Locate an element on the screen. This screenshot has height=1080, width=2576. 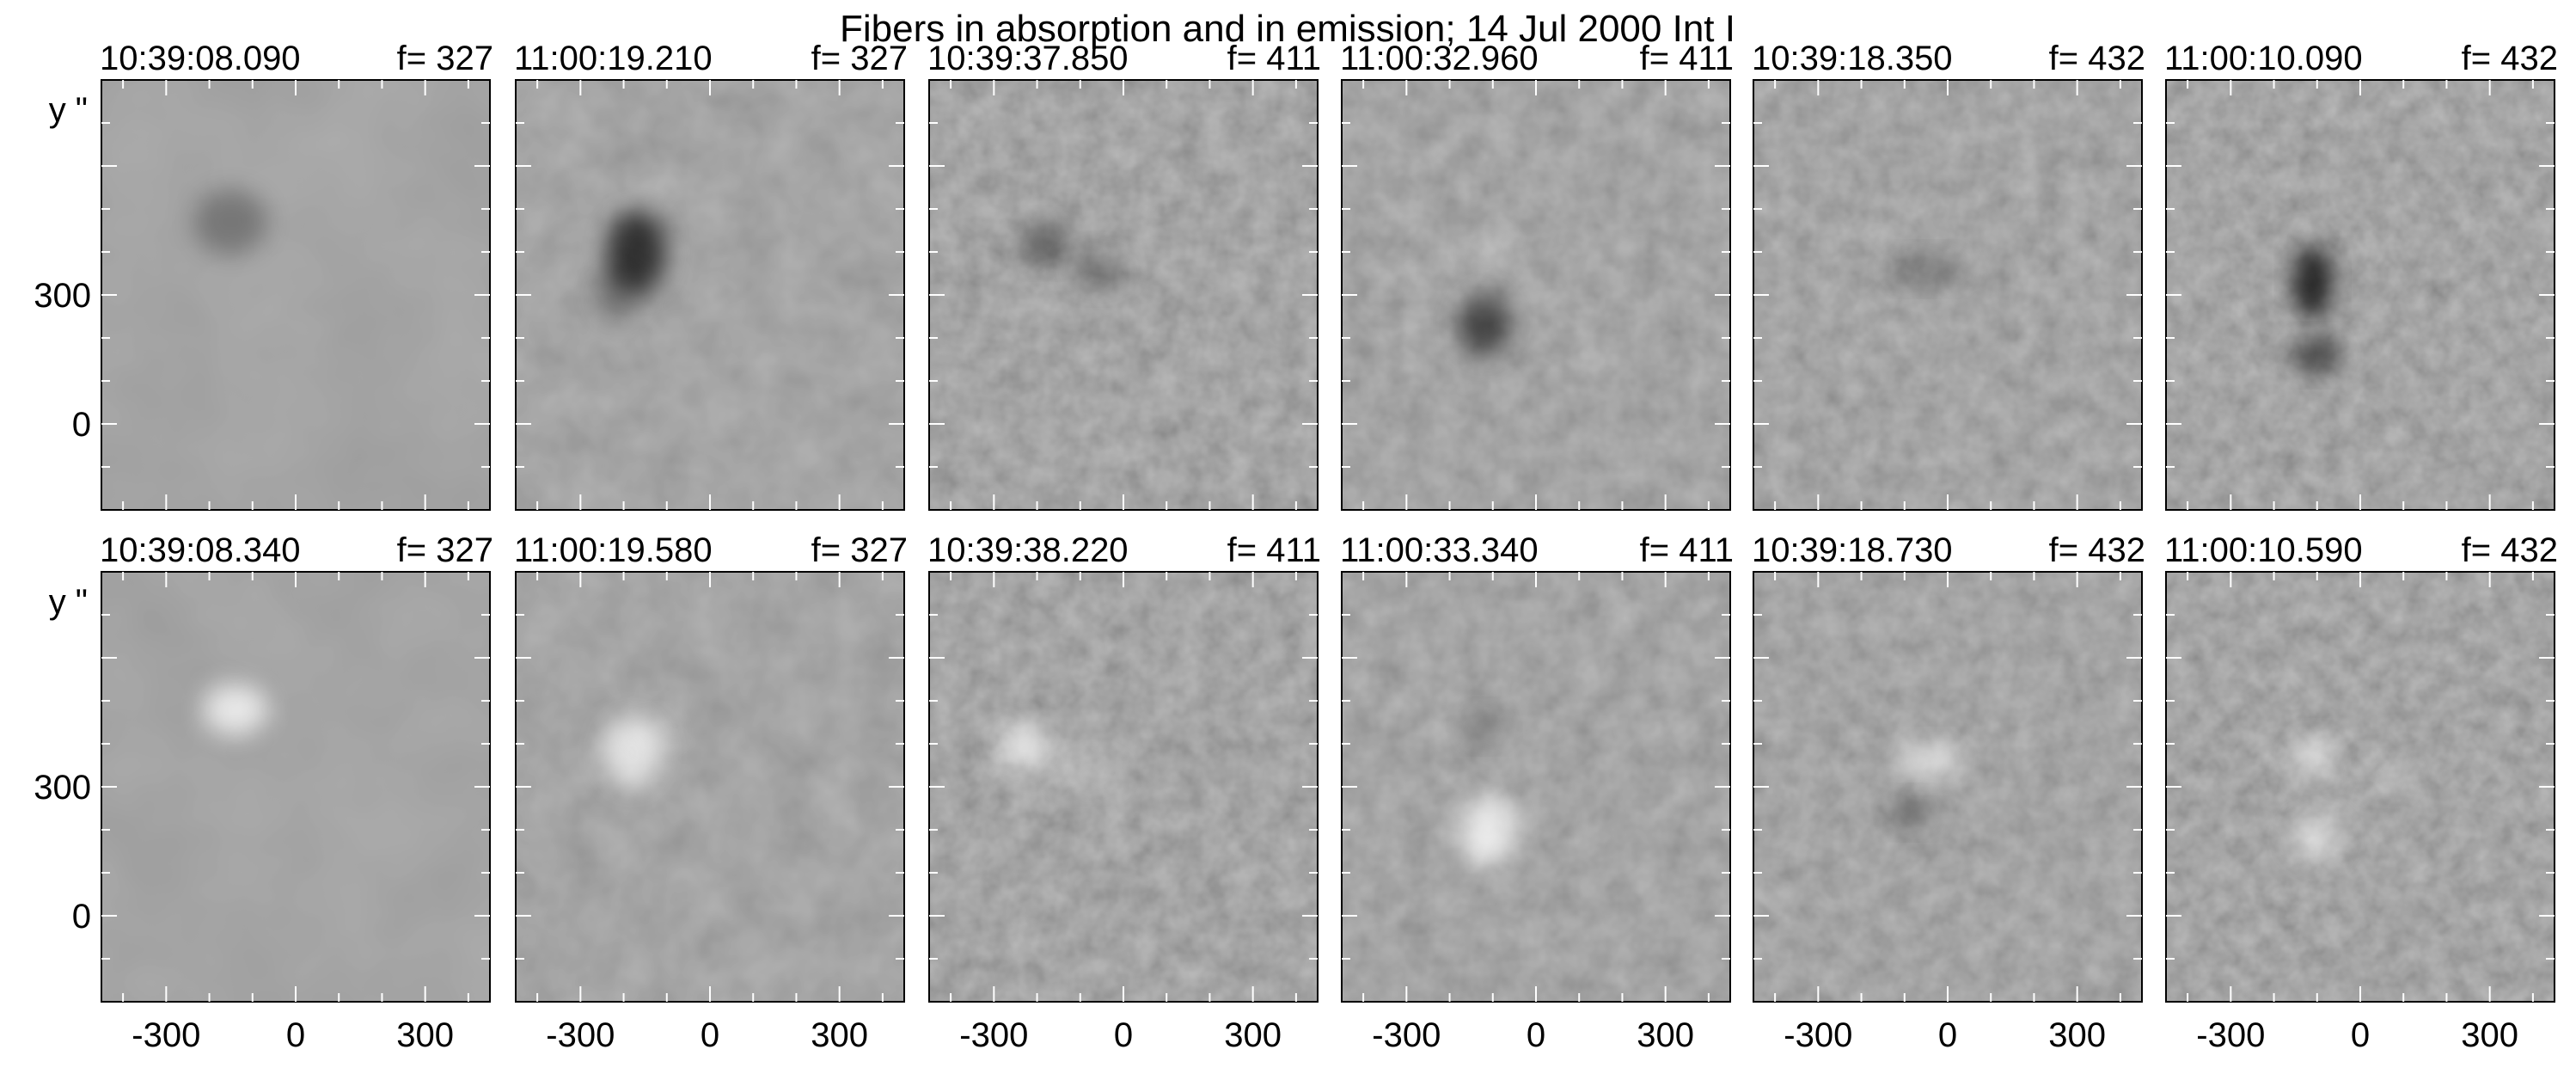
panel-timestamp: 11:00:32.960 is located at coordinates (1439, 58).